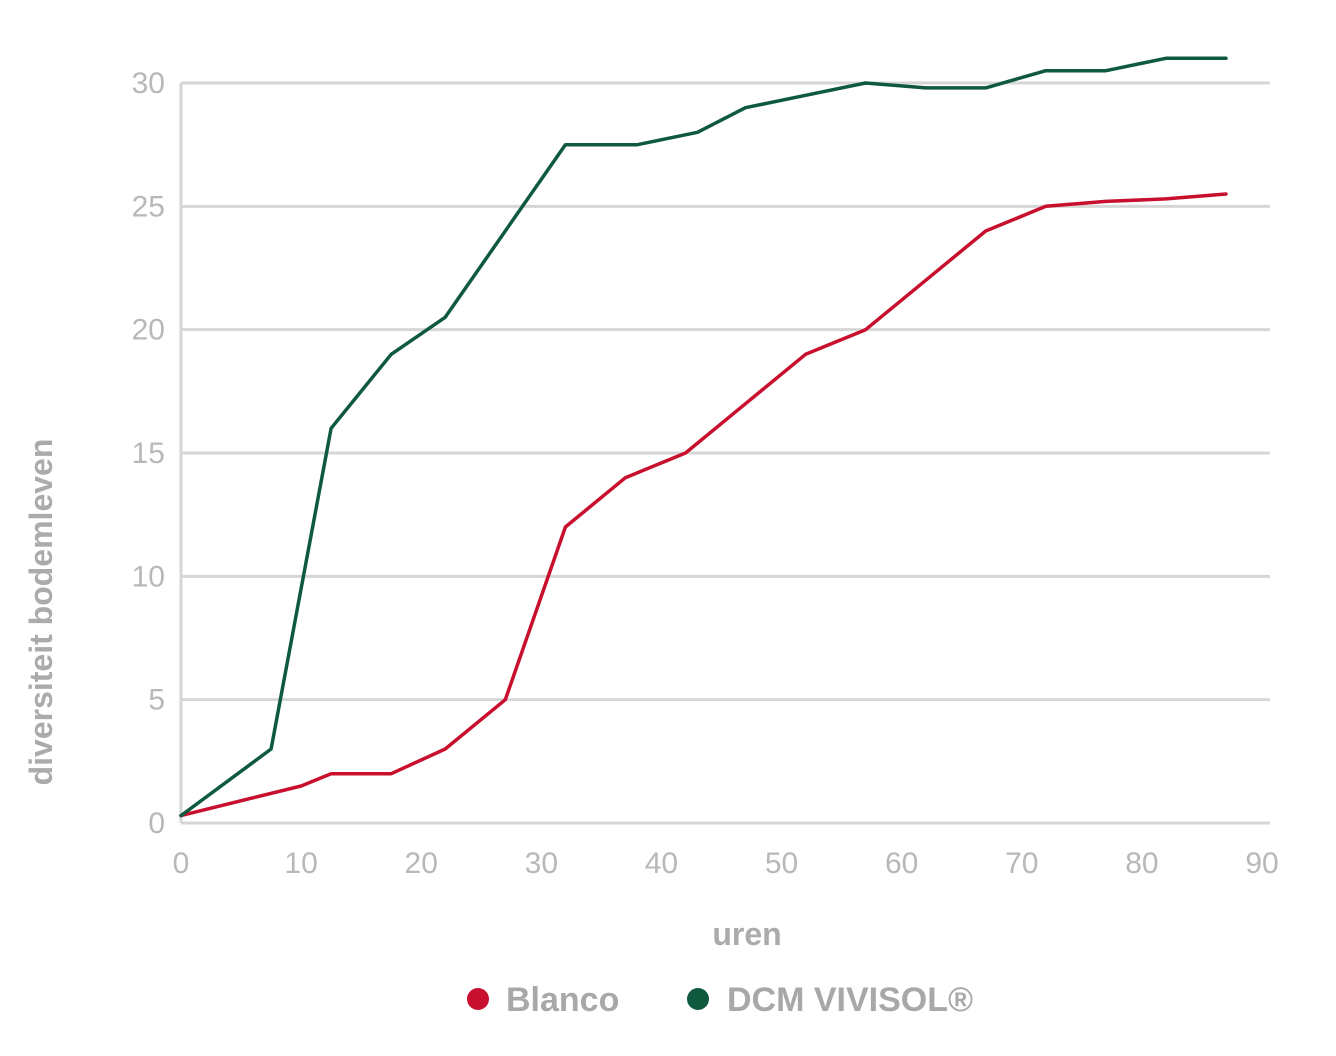 This screenshot has width=1336, height=1056. Describe the element at coordinates (300, 863) in the screenshot. I see `x-tick-label: 10` at that location.